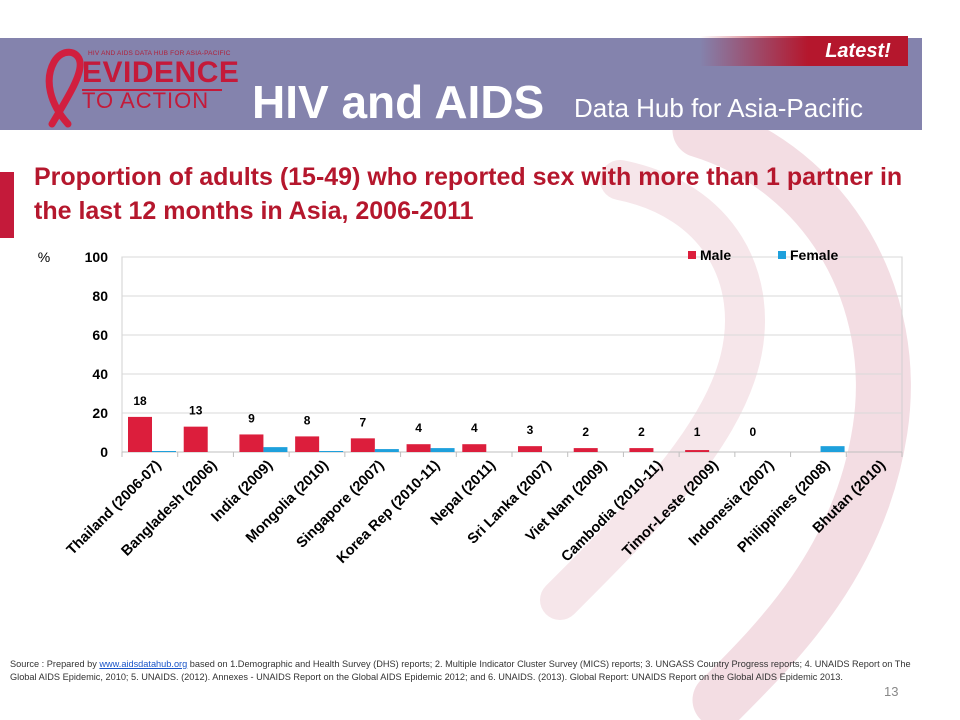 This screenshot has width=960, height=720. Describe the element at coordinates (100, 413) in the screenshot. I see `y-tick-label: 20` at that location.